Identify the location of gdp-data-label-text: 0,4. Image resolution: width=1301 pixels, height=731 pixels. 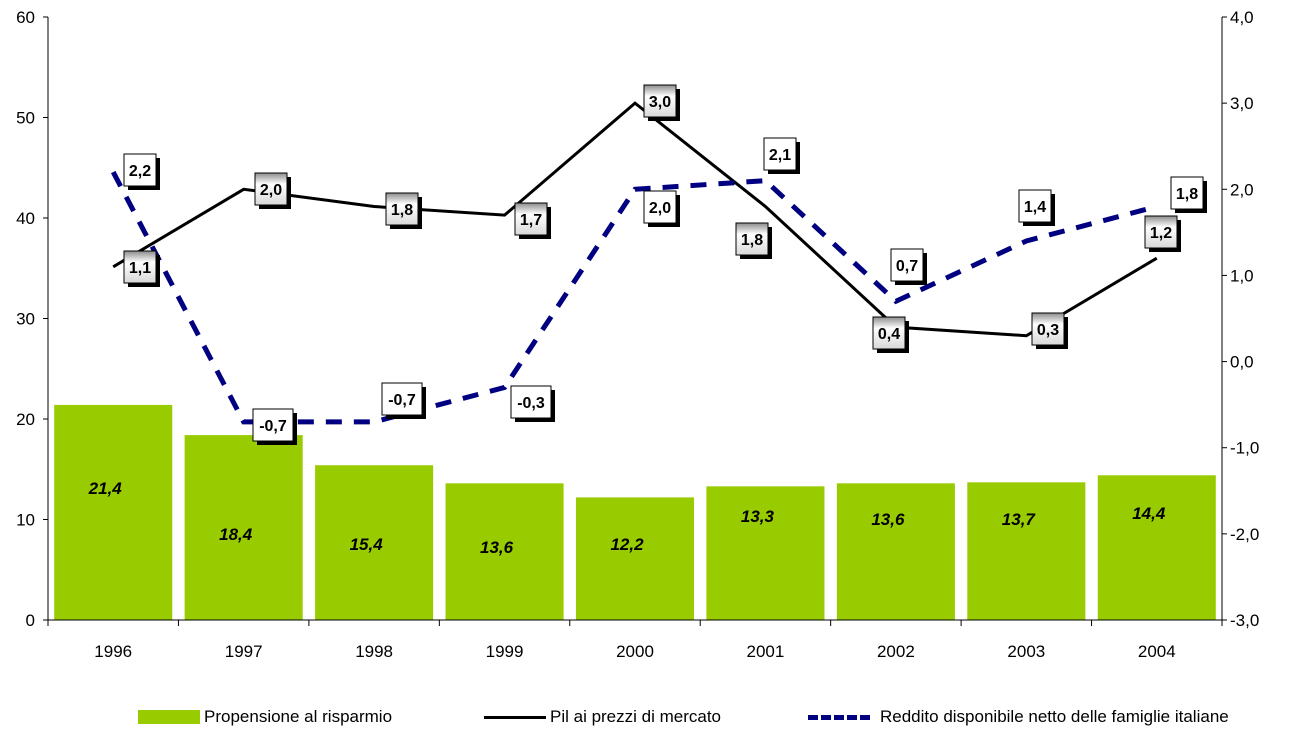
(889, 334).